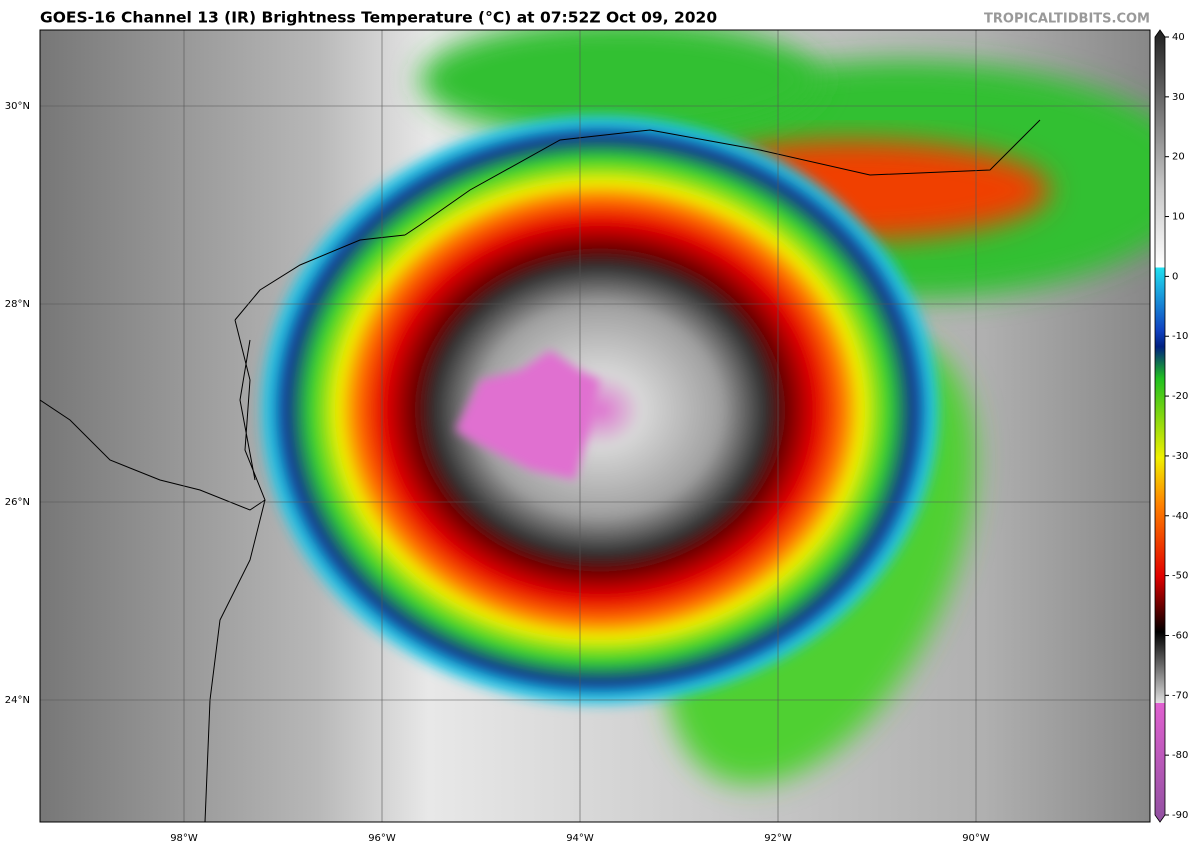 The width and height of the screenshot is (1200, 845). Describe the element at coordinates (1180, 635) in the screenshot. I see `colorbar-tick-label: -60` at that location.